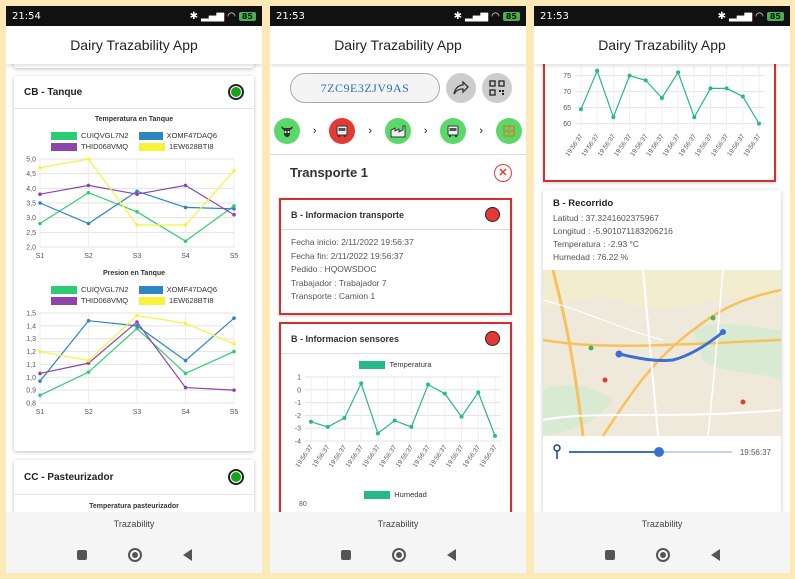 The height and width of the screenshot is (579, 795). I want to click on y-tick-label: -4, so click(298, 442).